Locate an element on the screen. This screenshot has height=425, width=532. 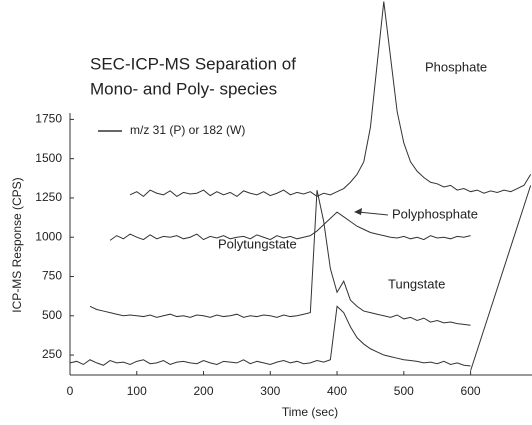
y-axis-label: ICP-MS Response (CPS) is located at coordinates (17, 244).